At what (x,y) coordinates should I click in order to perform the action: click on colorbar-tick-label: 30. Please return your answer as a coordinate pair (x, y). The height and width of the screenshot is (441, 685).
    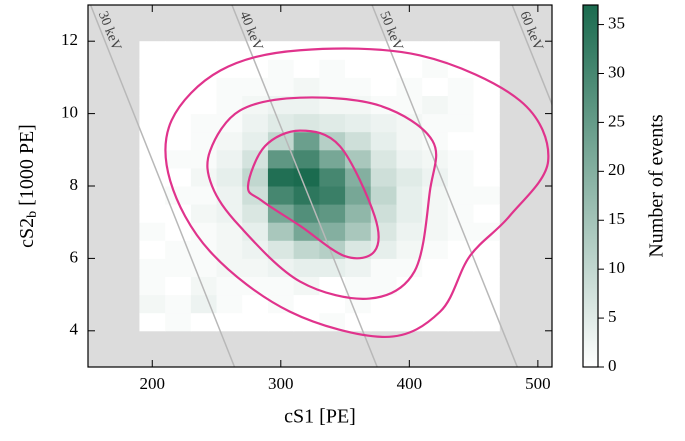
    Looking at the image, I should click on (616, 71).